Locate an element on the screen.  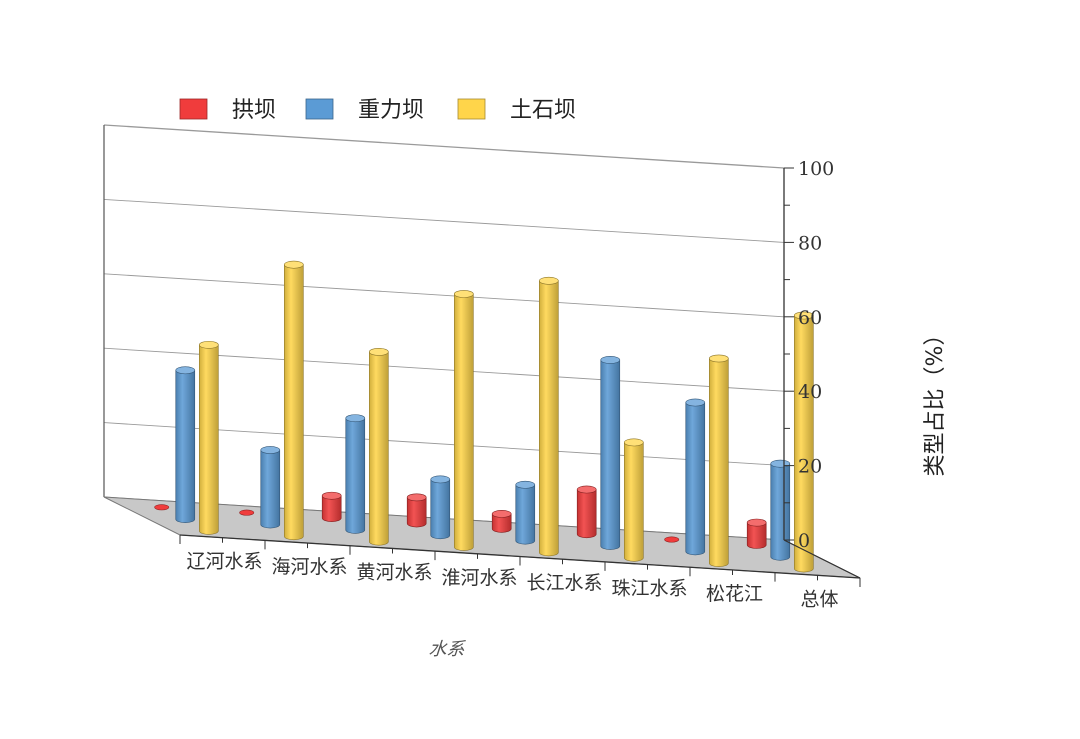
x-axis: 辽河水系 海河水系 黄河水系 淮河水系 长江水系 珠江水系 松花江 总体 is located at coordinates (520, 572).